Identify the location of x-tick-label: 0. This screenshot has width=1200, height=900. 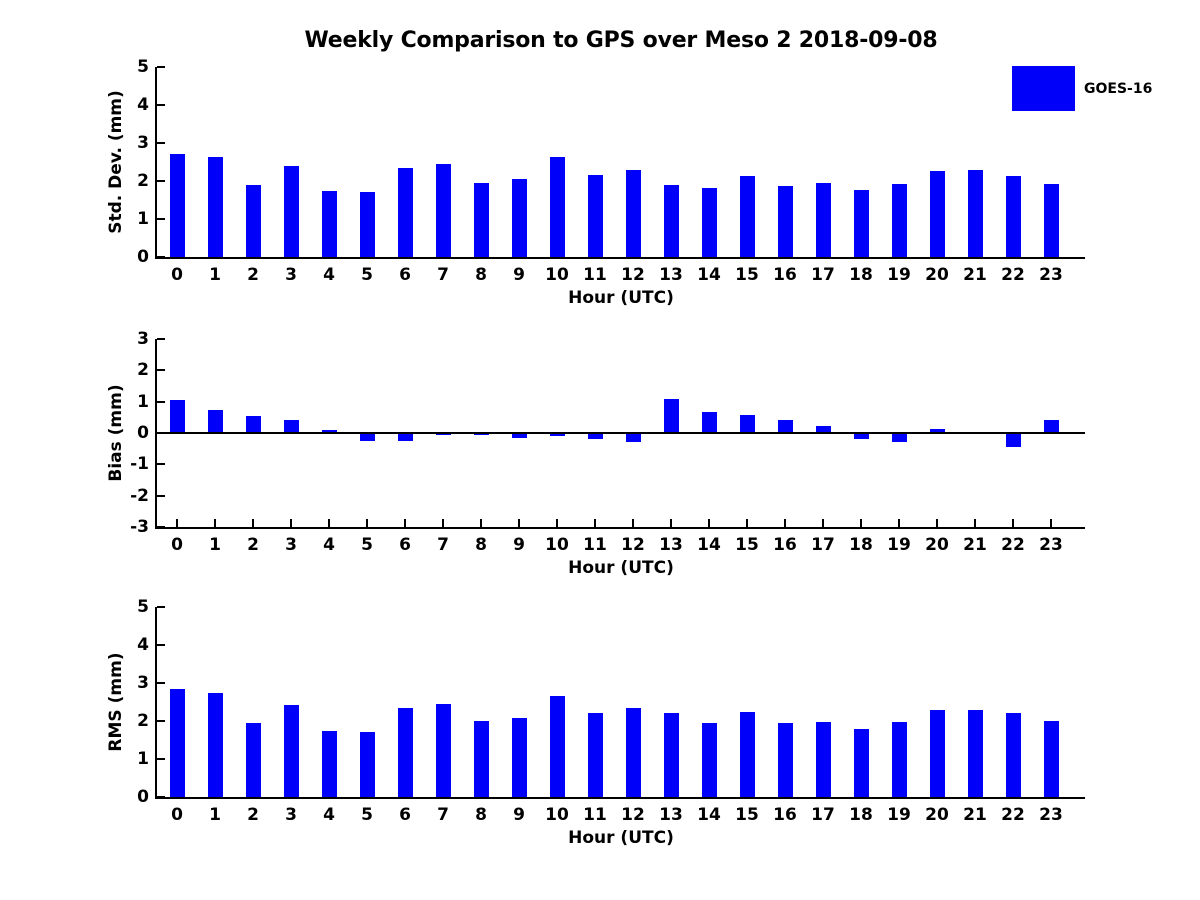
(177, 545).